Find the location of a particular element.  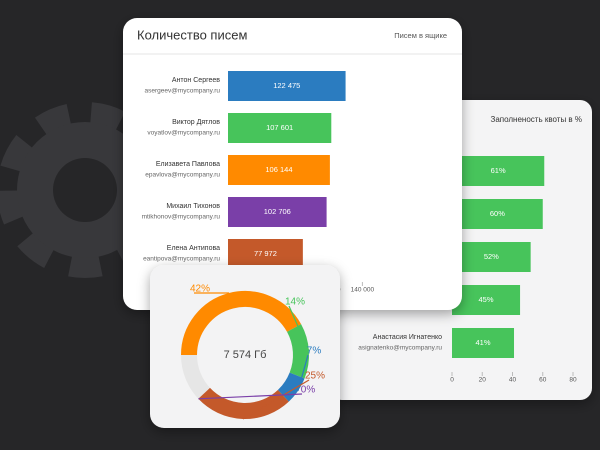

center-label: 7 574 Гб is located at coordinates (245, 355).